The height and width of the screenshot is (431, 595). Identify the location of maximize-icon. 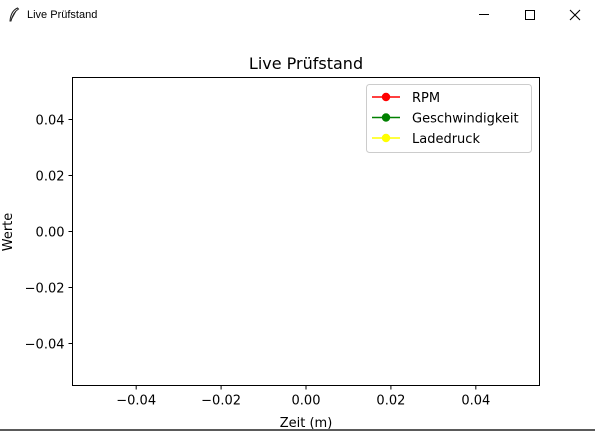
(530, 15).